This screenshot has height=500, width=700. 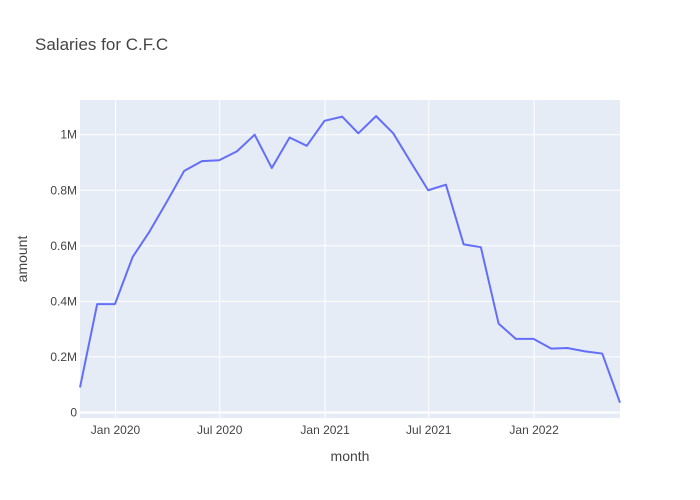 I want to click on x-axis-label: month, so click(x=350, y=456).